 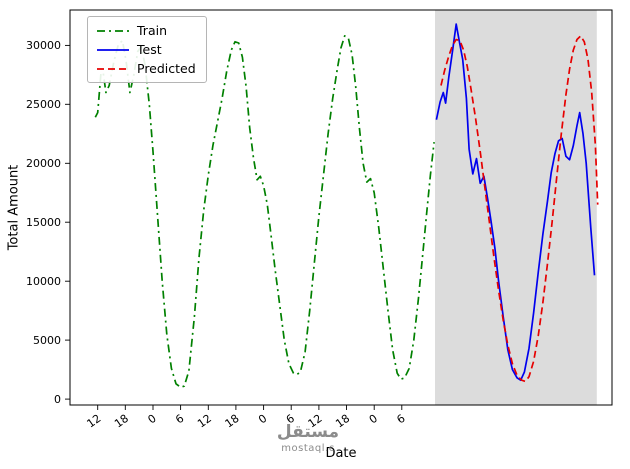 I want to click on y-tick-label: 15000, so click(x=43, y=222).